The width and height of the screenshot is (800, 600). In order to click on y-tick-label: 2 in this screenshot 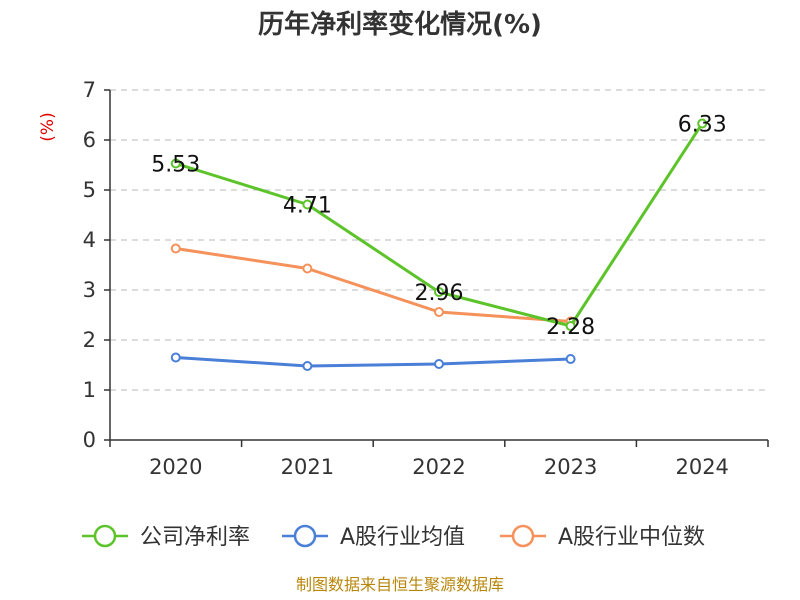, I will do `click(89, 340)`.